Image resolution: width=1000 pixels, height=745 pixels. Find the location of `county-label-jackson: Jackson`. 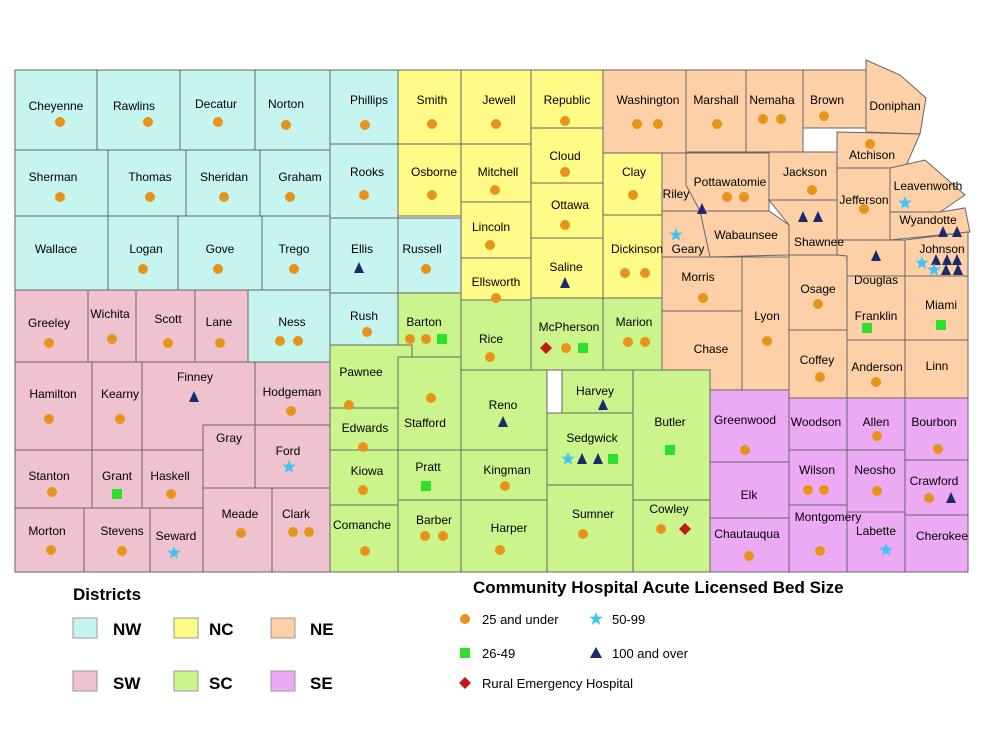

county-label-jackson: Jackson is located at coordinates (805, 172).